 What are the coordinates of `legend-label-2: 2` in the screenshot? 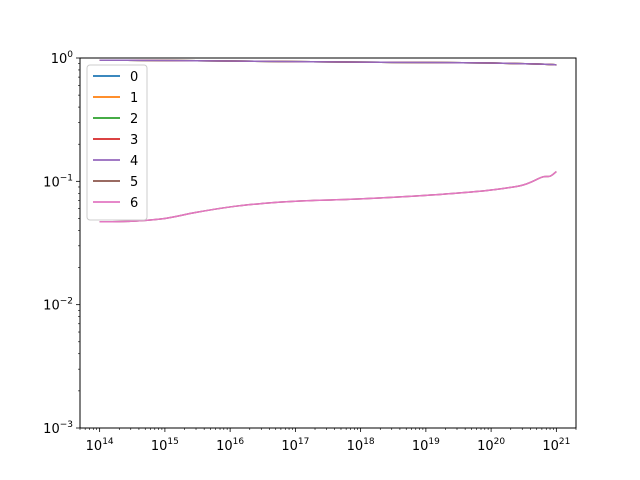 It's located at (134, 119).